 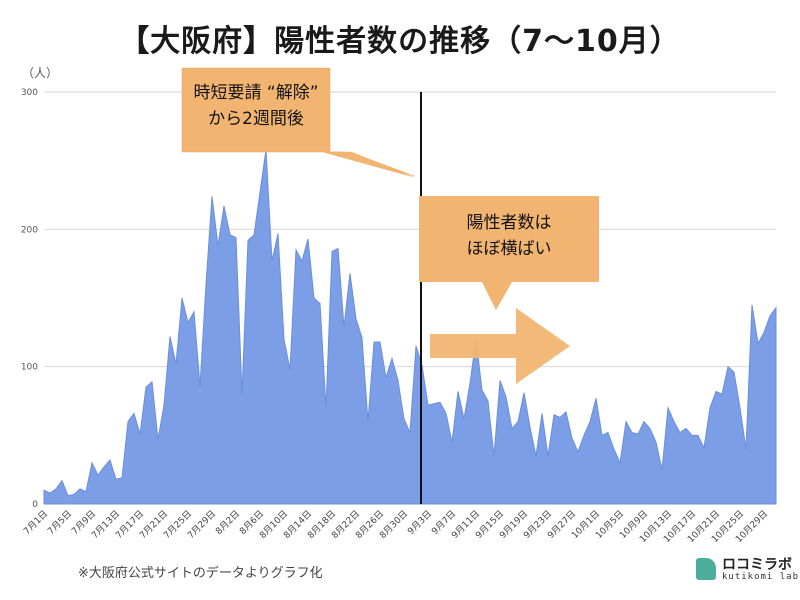 I want to click on source-note: ※大阪府公式サイトのデータよりグラフ化, so click(x=200, y=573).